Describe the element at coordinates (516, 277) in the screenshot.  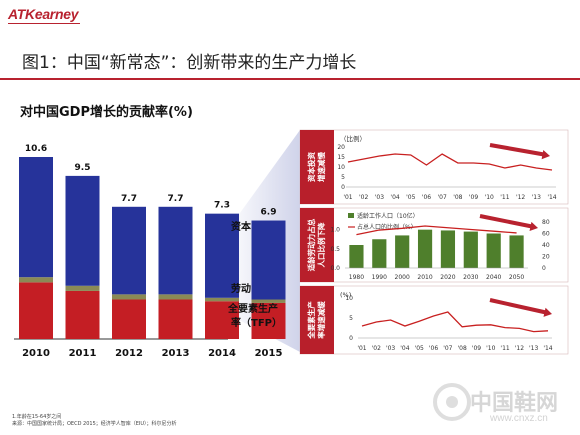
I see `panel2-xtick: 2050` at that location.